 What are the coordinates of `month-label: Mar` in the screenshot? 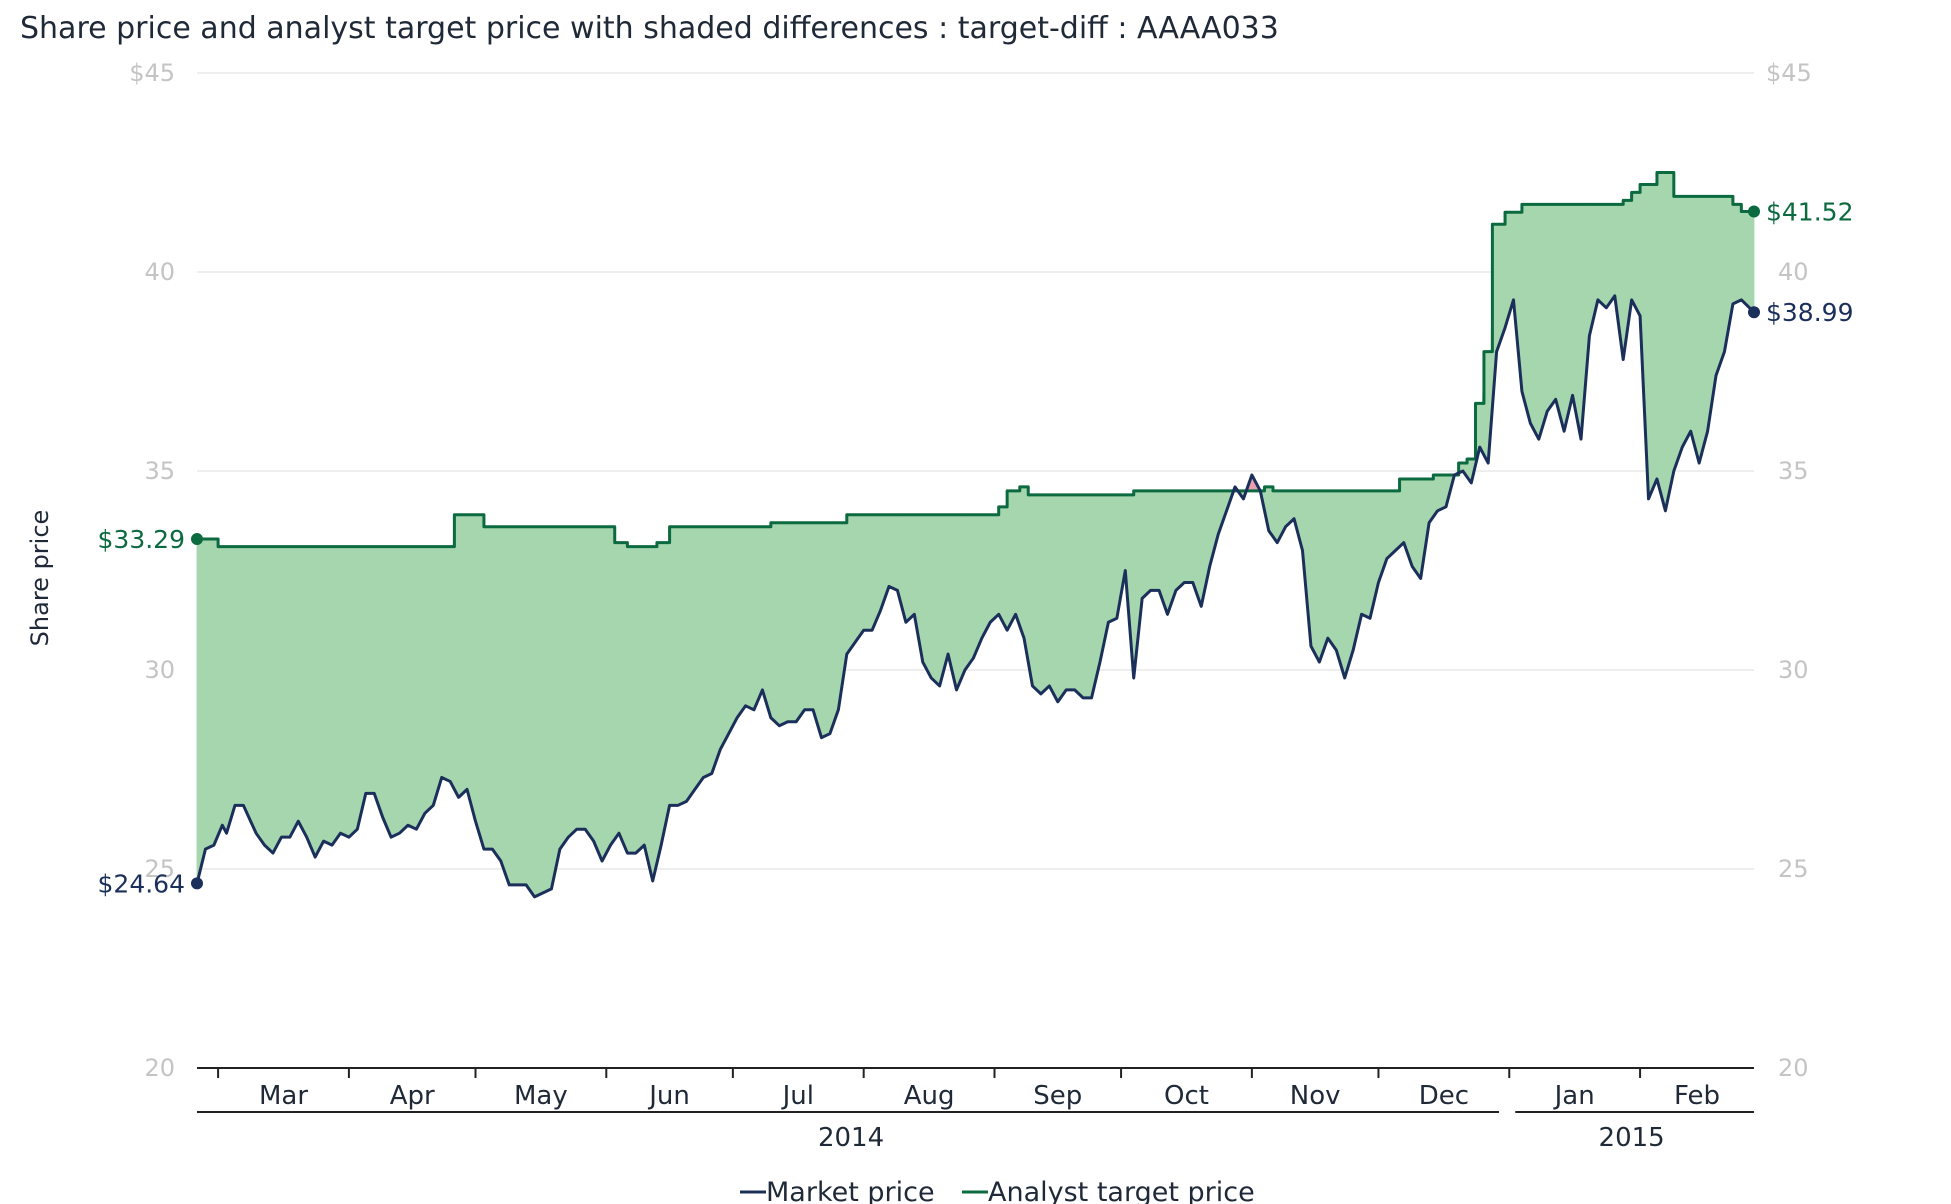 It's located at (283, 1096).